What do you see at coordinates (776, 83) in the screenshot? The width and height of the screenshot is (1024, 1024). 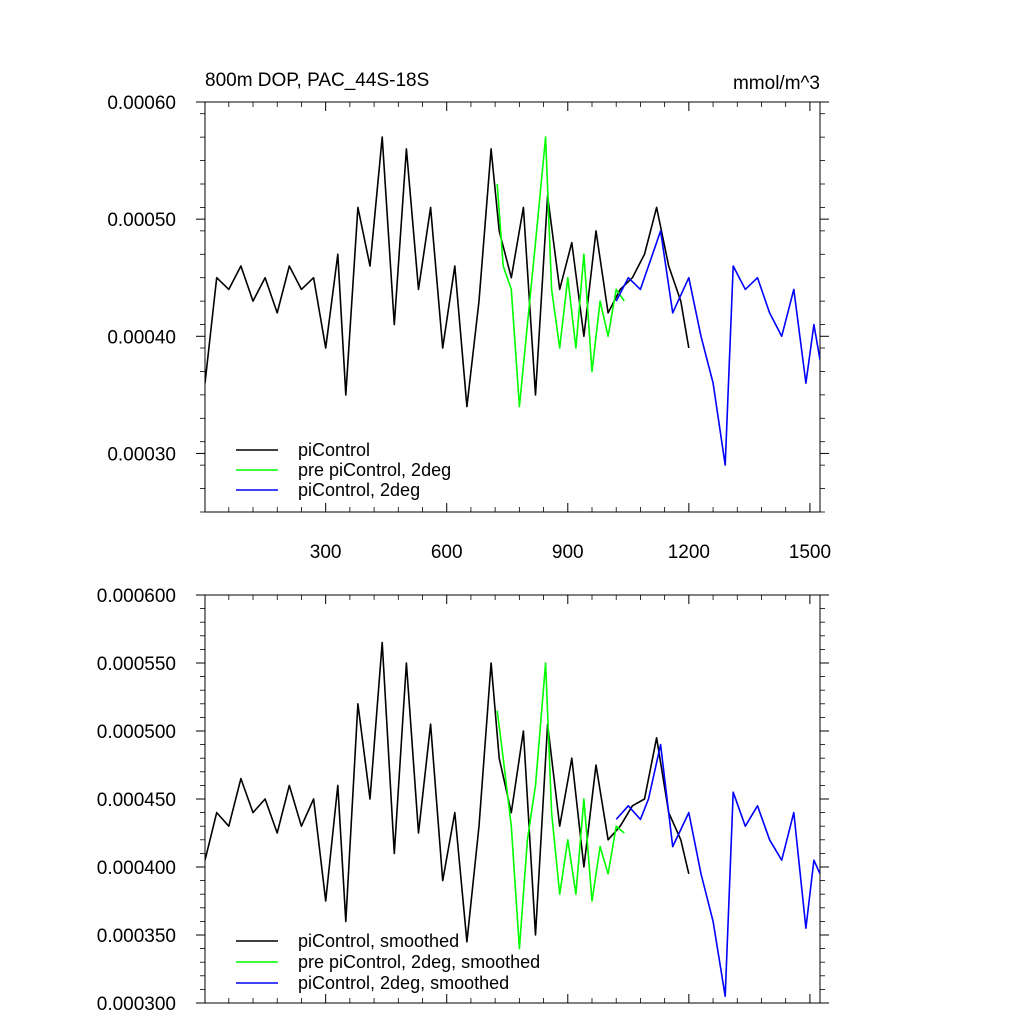 I see `units-label: mmol/m^3` at bounding box center [776, 83].